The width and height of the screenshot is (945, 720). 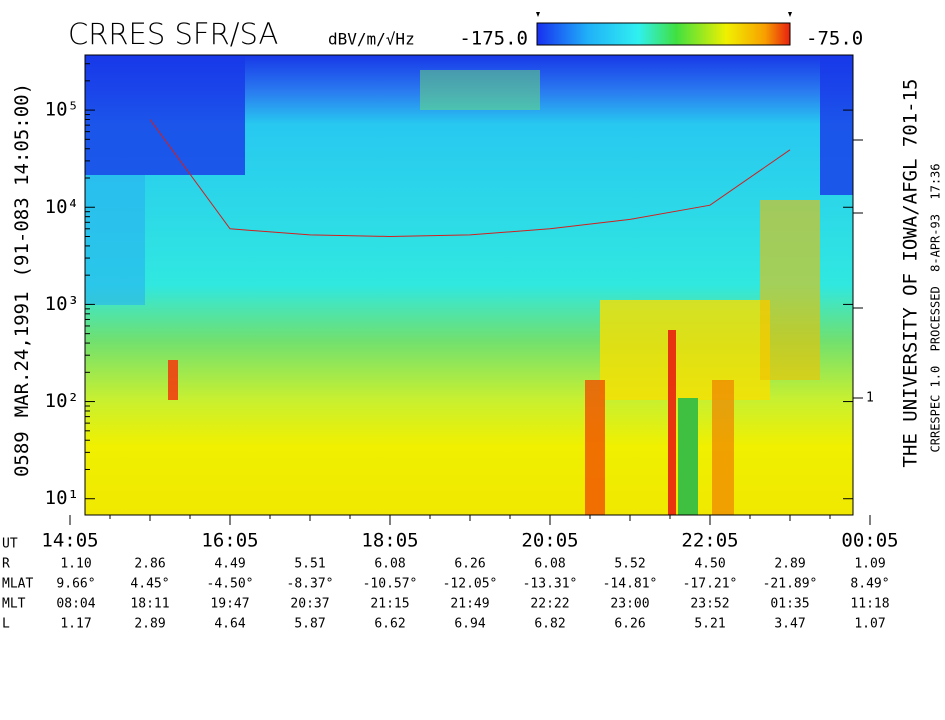 What do you see at coordinates (709, 604) in the screenshot?
I see `ephemeris-value: 23:52` at bounding box center [709, 604].